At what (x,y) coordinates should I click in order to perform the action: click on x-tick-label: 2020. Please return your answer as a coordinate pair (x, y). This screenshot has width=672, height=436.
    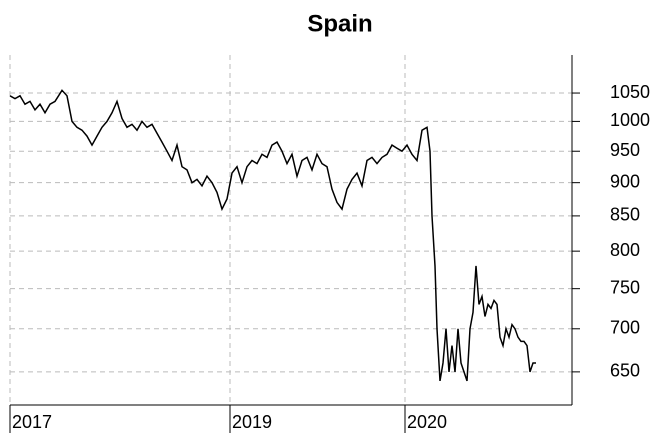
    Looking at the image, I should click on (427, 422).